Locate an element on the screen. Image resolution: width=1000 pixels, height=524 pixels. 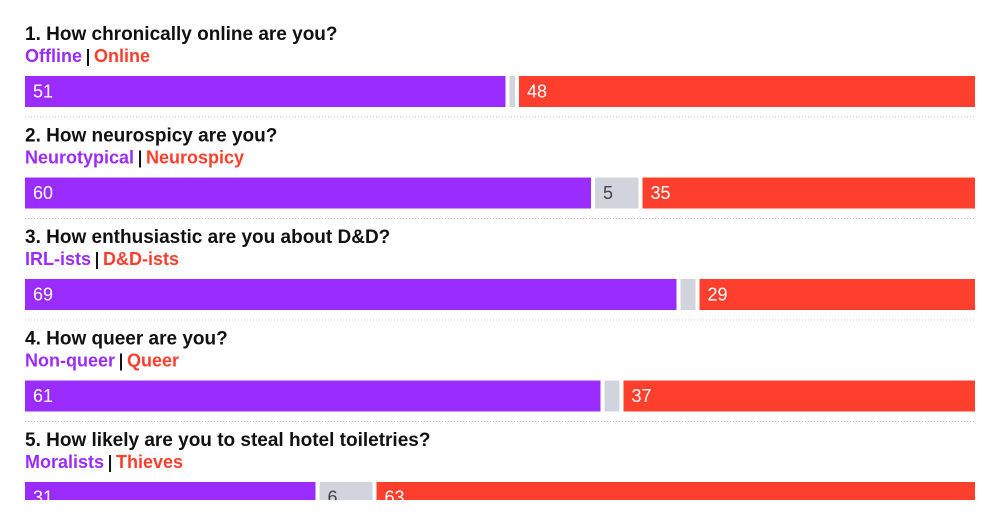
value-label: 31 is located at coordinates (43, 497).